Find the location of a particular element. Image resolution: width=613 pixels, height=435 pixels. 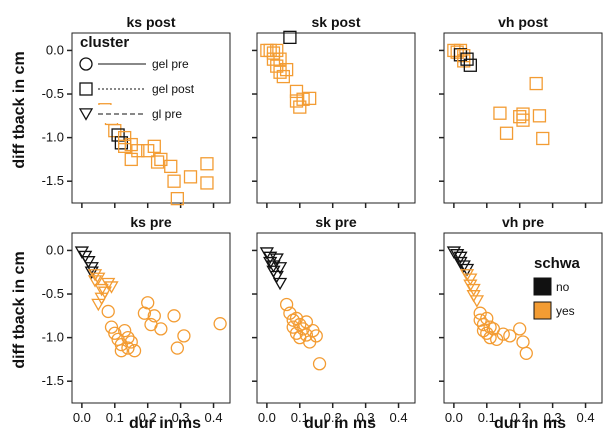

x-axis-label-right: dur in ms is located at coordinates (530, 423).